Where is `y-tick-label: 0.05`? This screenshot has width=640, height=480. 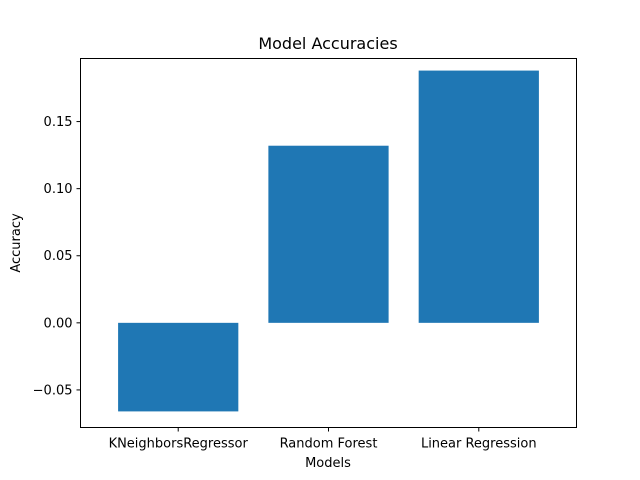
y-tick-label: 0.05 is located at coordinates (58, 256).